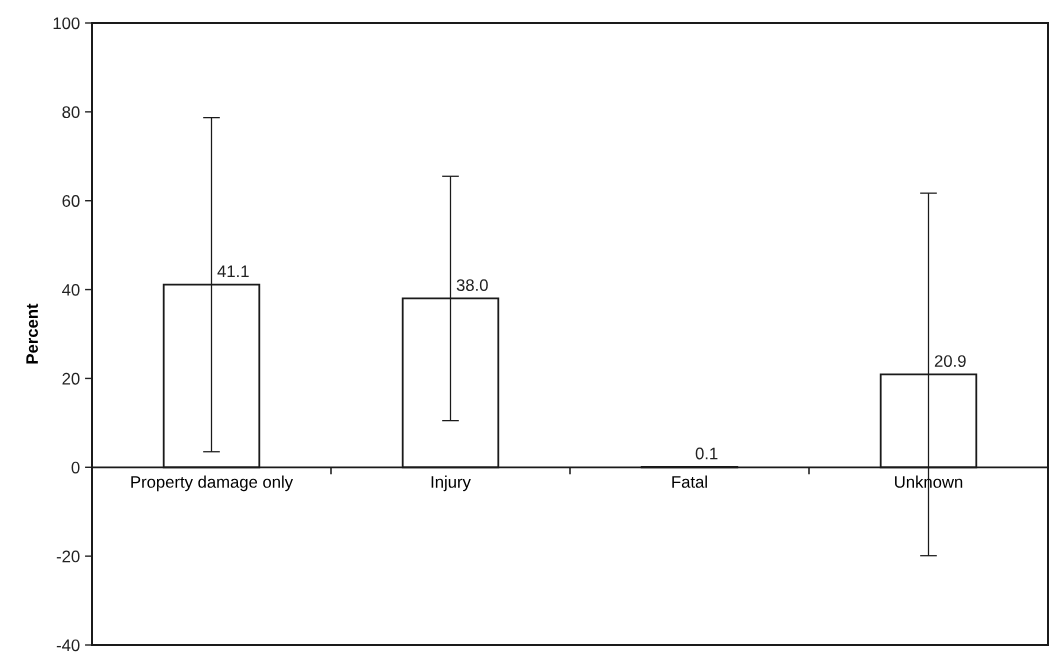  I want to click on y-tick-label: -40, so click(68, 645).